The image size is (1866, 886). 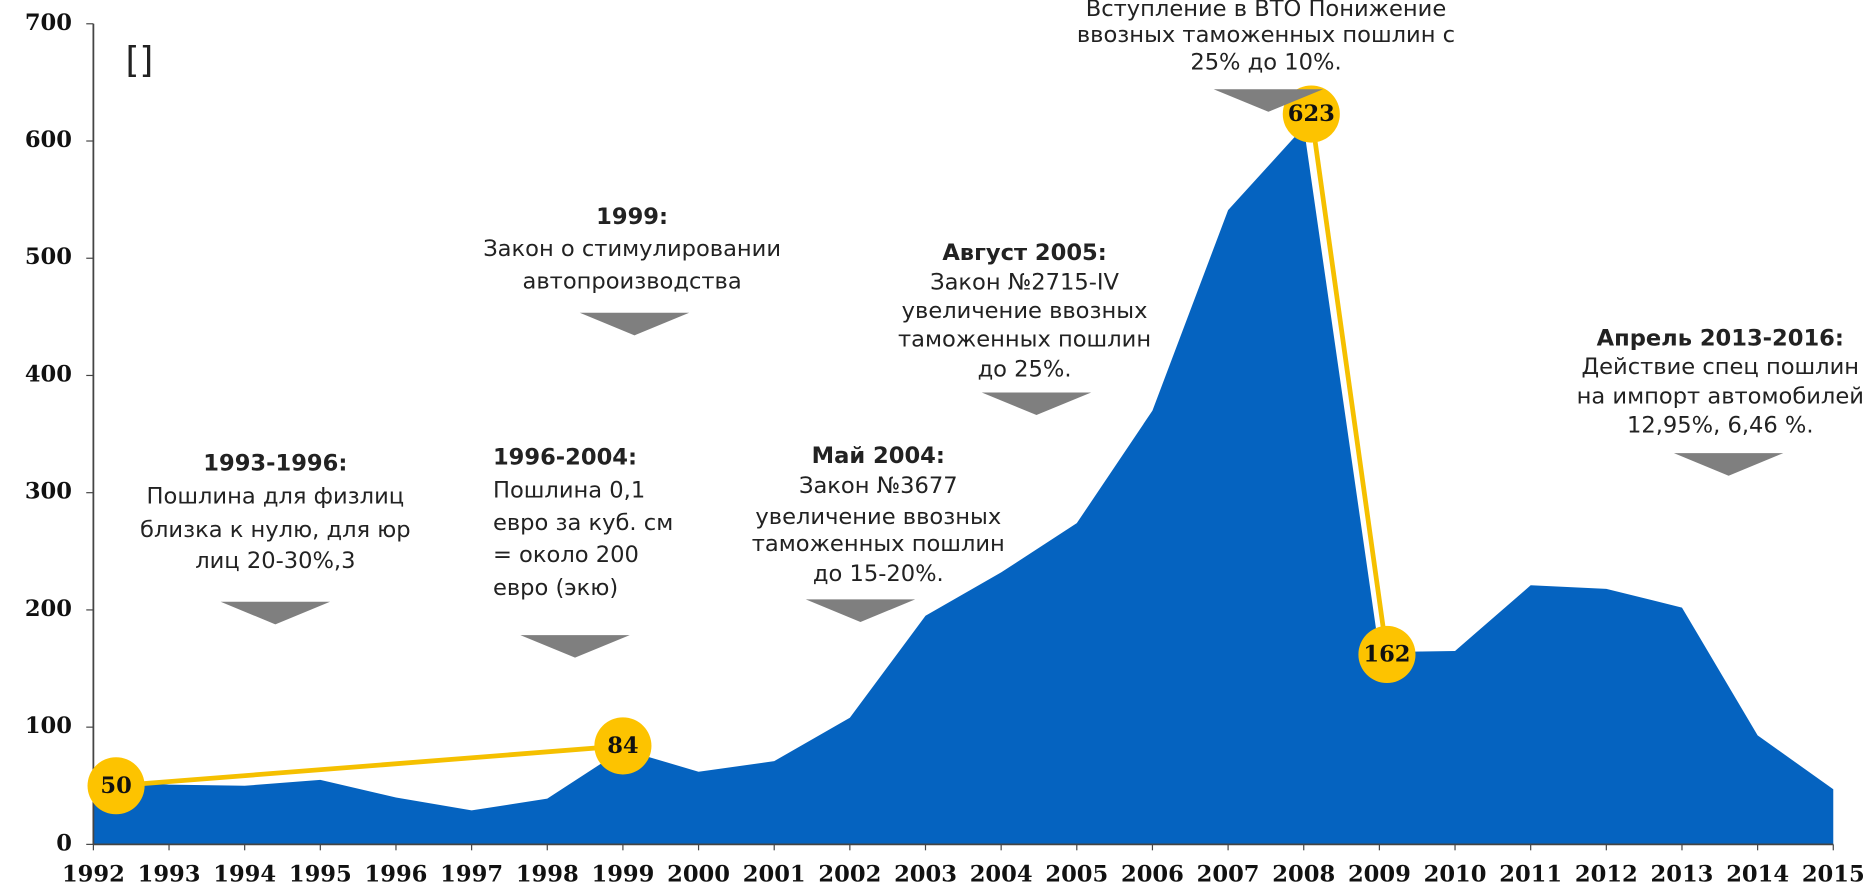 I want to click on x-tick-label: 1993, so click(x=169, y=873).